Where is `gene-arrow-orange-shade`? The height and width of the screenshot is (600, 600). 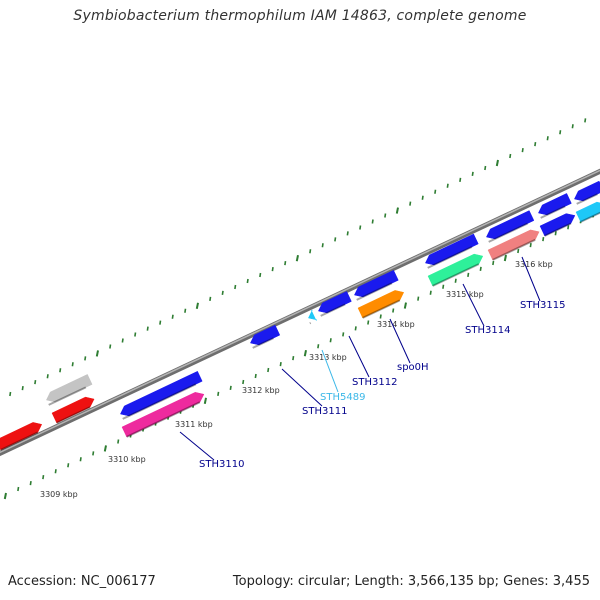
gene-arrow-orange-shade is located at coordinates (381, 309).